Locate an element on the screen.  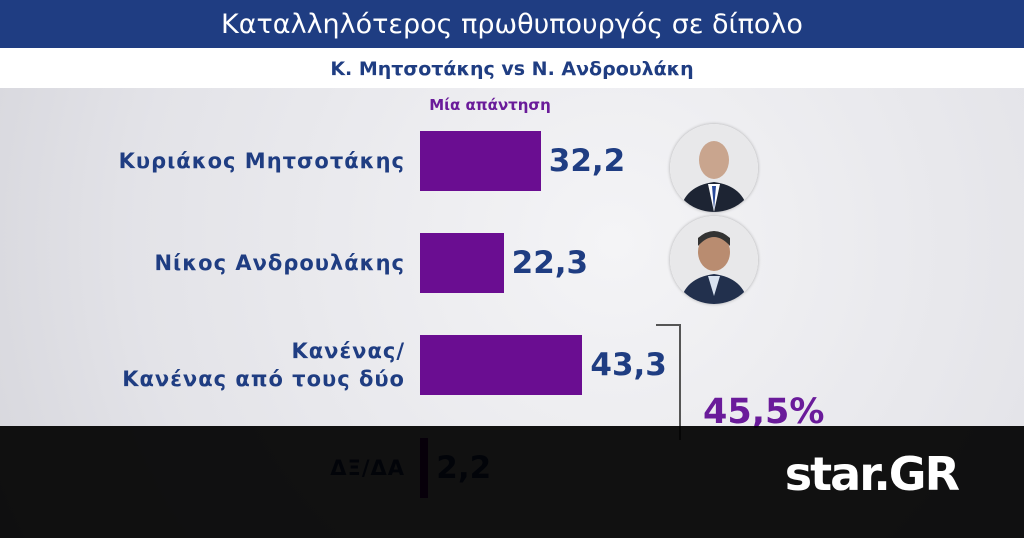
category-label: Κανένας/ Κανένας από τους δύο is located at coordinates (263, 365).